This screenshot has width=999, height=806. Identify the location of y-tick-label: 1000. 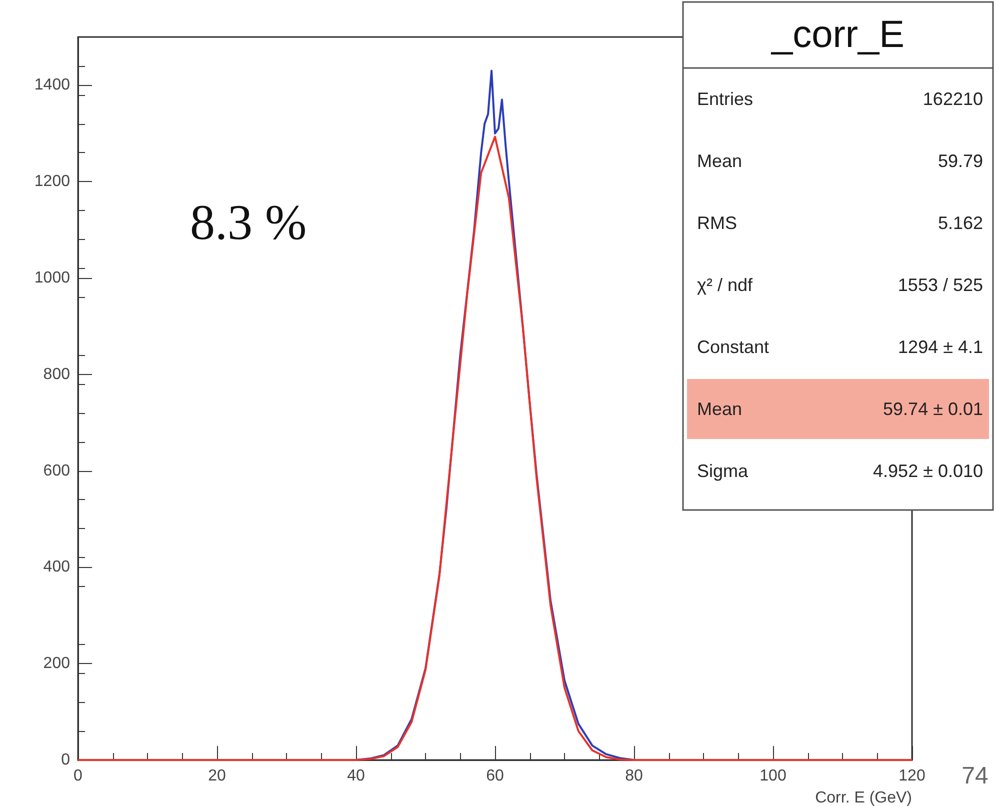
(52, 278).